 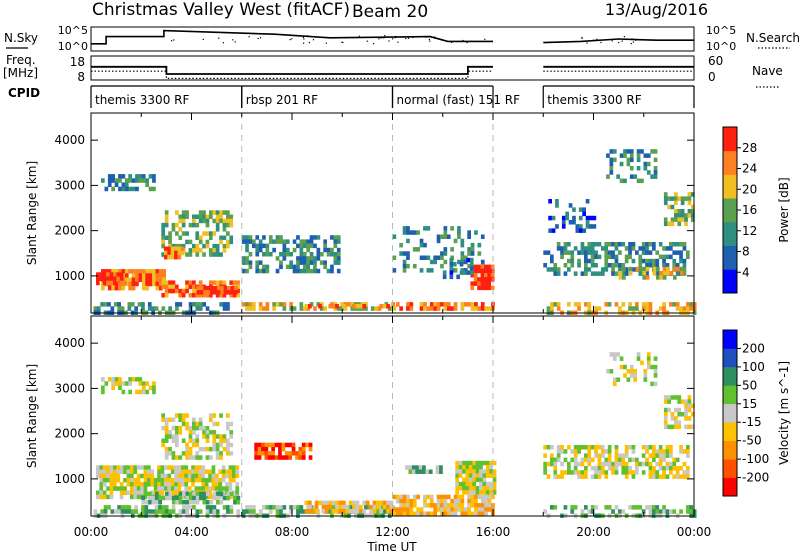 I want to click on velocity-colorbar-tick-label-3: 15, so click(x=749, y=404).